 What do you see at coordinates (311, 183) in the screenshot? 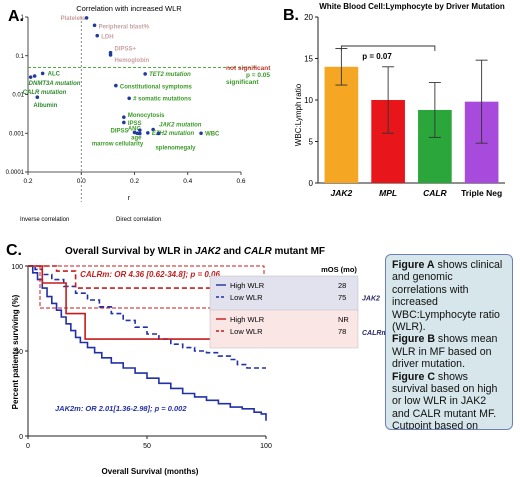
I see `b-y-tick-label: 0` at bounding box center [311, 183].